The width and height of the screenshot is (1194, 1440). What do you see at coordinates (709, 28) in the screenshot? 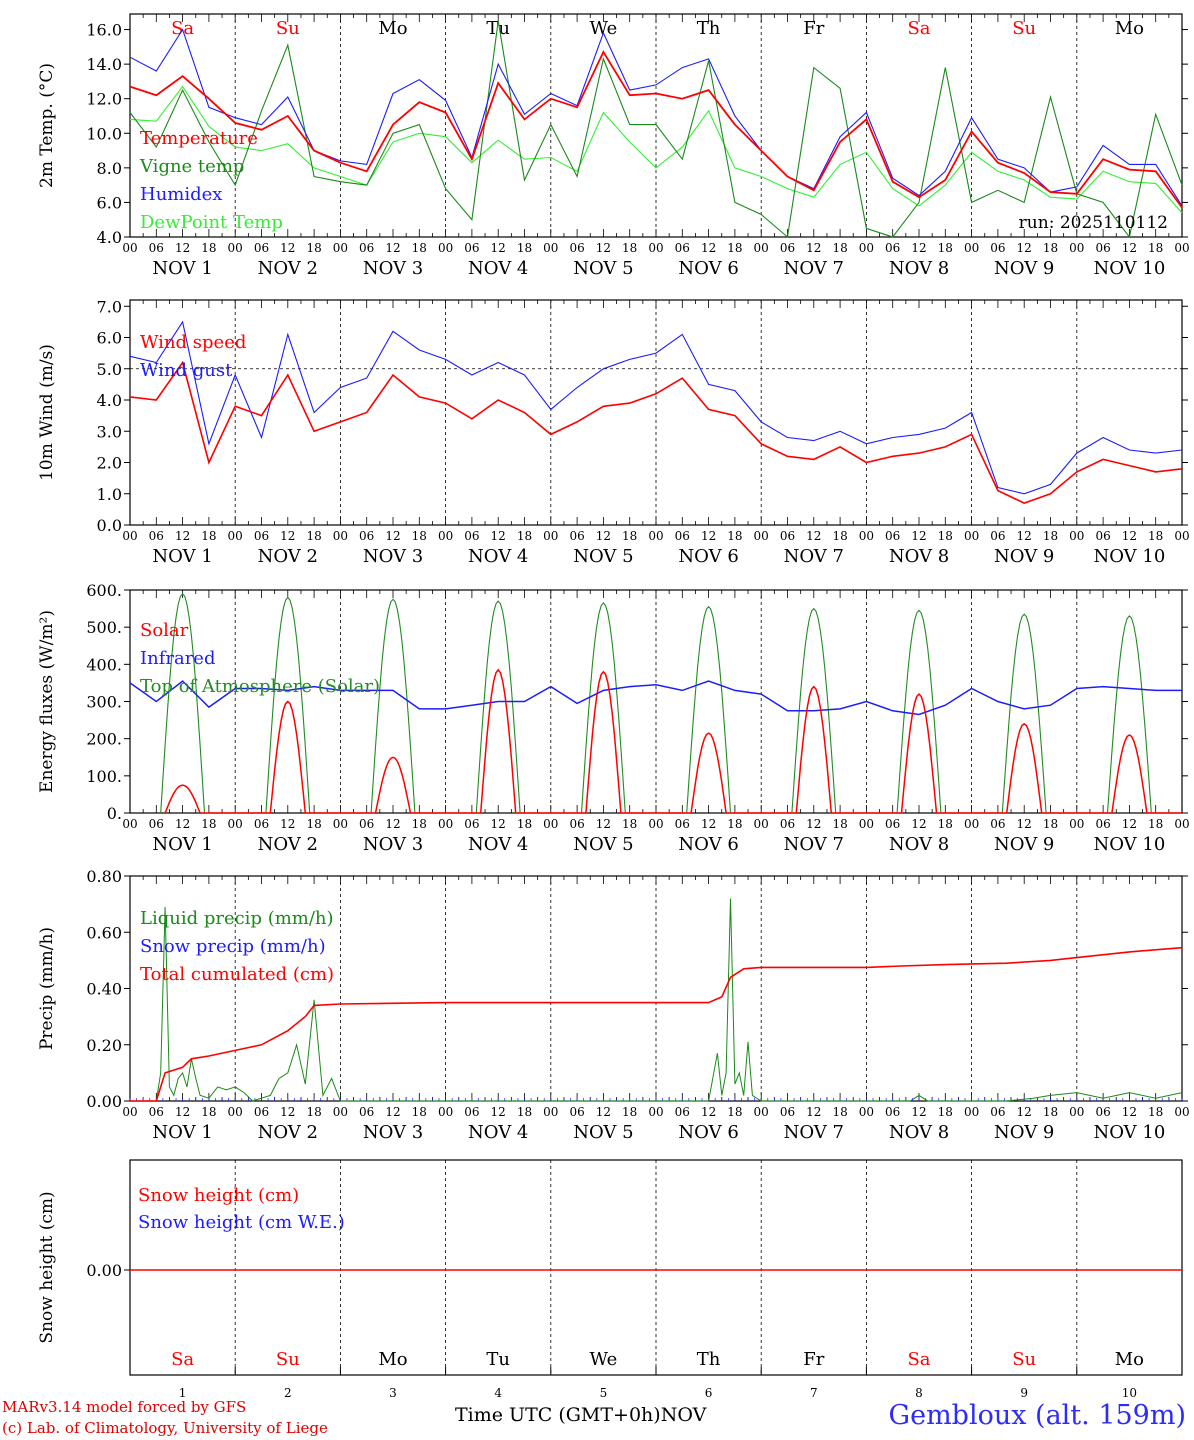
I see `weekday-label: Th` at bounding box center [709, 28].